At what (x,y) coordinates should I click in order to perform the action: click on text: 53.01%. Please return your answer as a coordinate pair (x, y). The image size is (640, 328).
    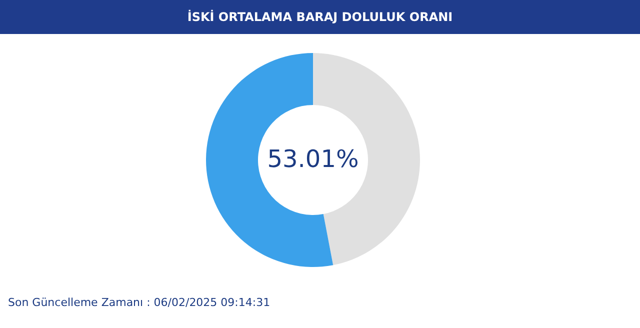
    Looking at the image, I should click on (313, 159).